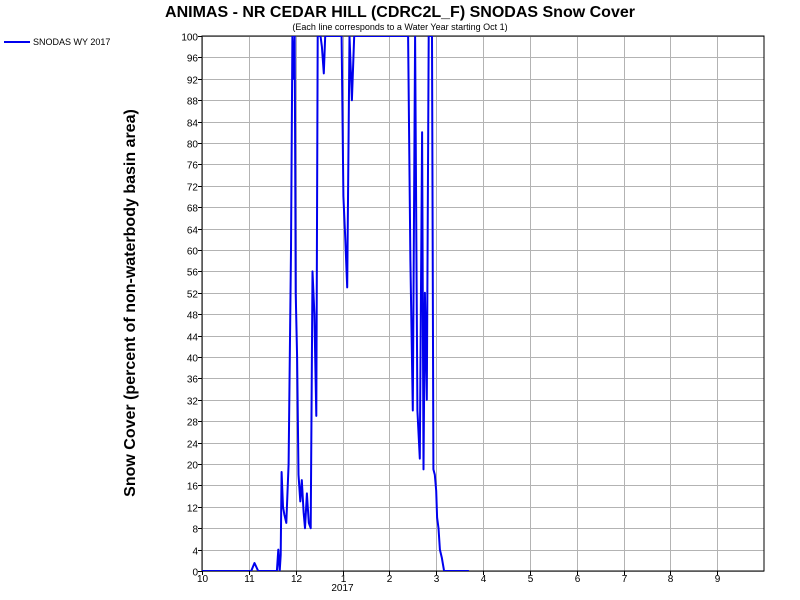 The image size is (800, 600). What do you see at coordinates (193, 423) in the screenshot?
I see `y-tick-label: 28` at bounding box center [193, 423].